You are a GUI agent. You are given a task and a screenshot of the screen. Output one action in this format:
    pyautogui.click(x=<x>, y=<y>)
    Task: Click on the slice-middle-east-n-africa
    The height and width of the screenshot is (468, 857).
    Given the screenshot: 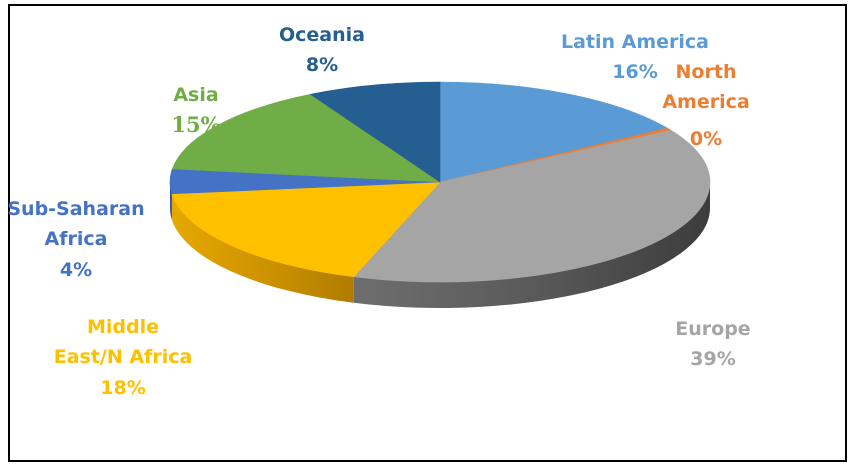 What is the action you would take?
    pyautogui.click(x=306, y=229)
    